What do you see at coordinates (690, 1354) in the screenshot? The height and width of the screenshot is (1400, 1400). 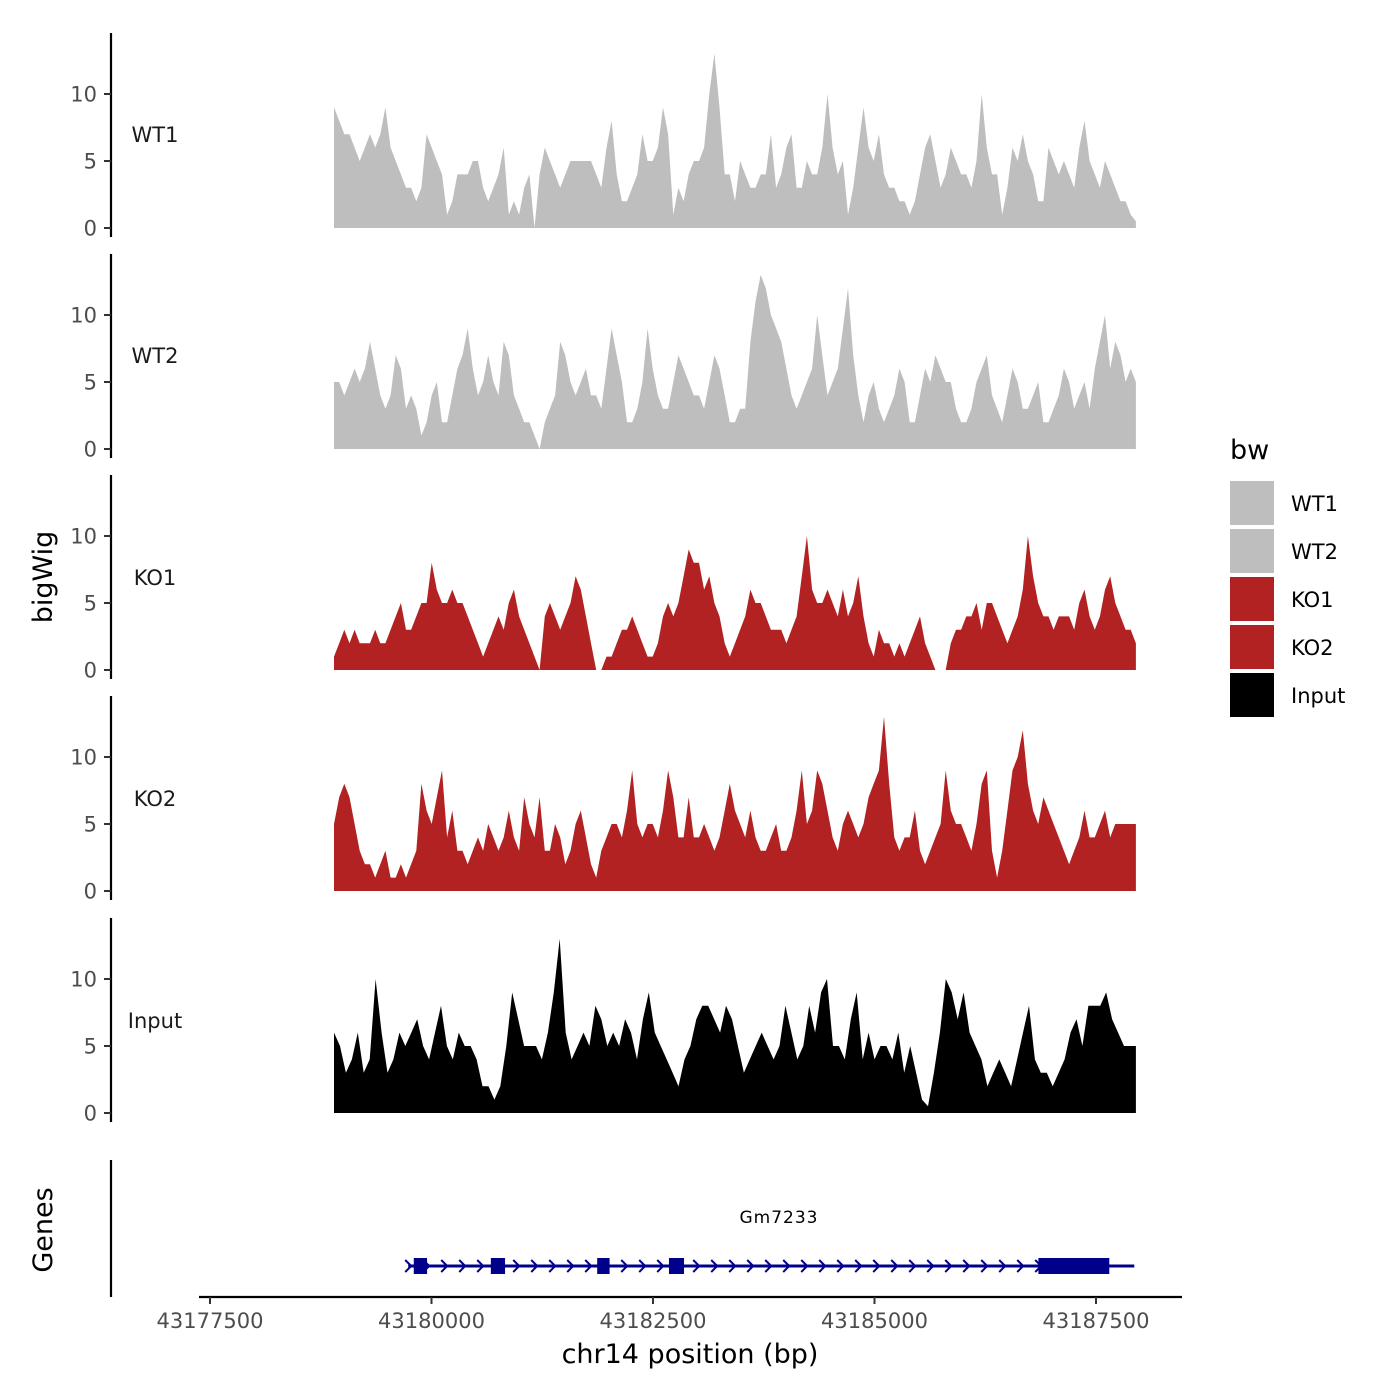 I see `x-axis-title: chr14 position (bp)` at bounding box center [690, 1354].